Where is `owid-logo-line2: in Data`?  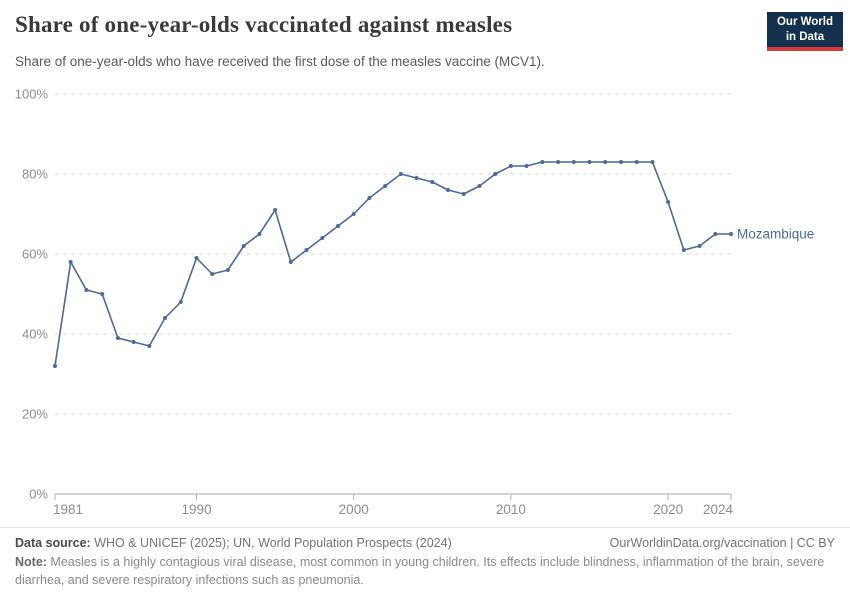
owid-logo-line2: in Data is located at coordinates (805, 36).